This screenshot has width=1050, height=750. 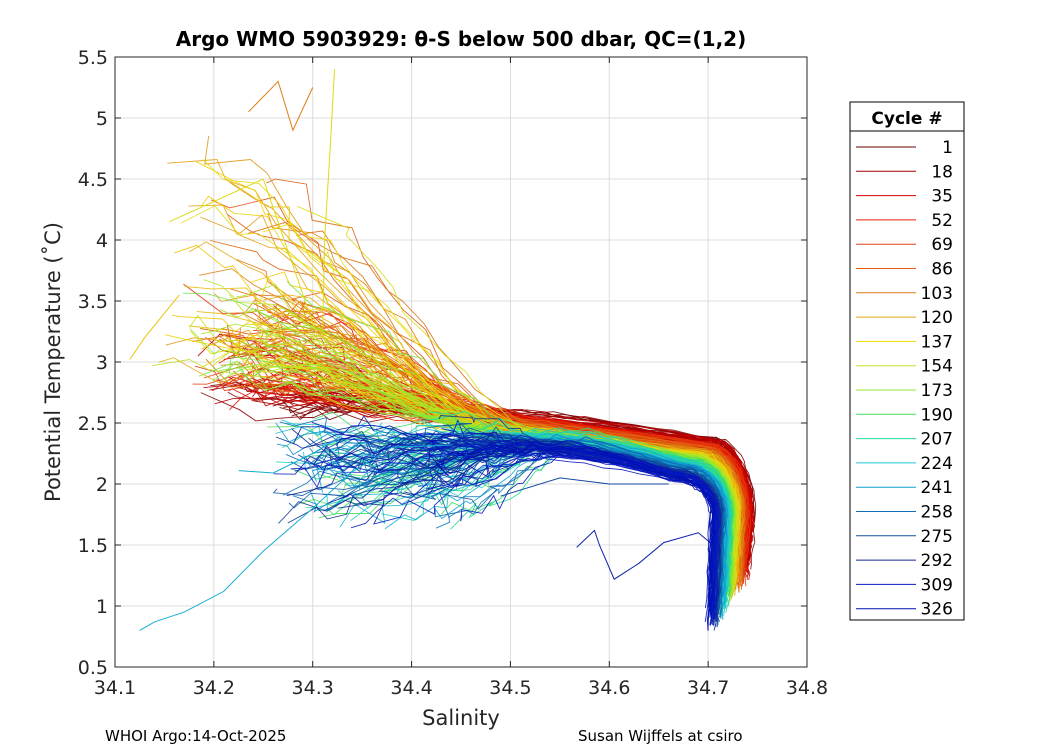 I want to click on legend-entry: 103, so click(x=904, y=294).